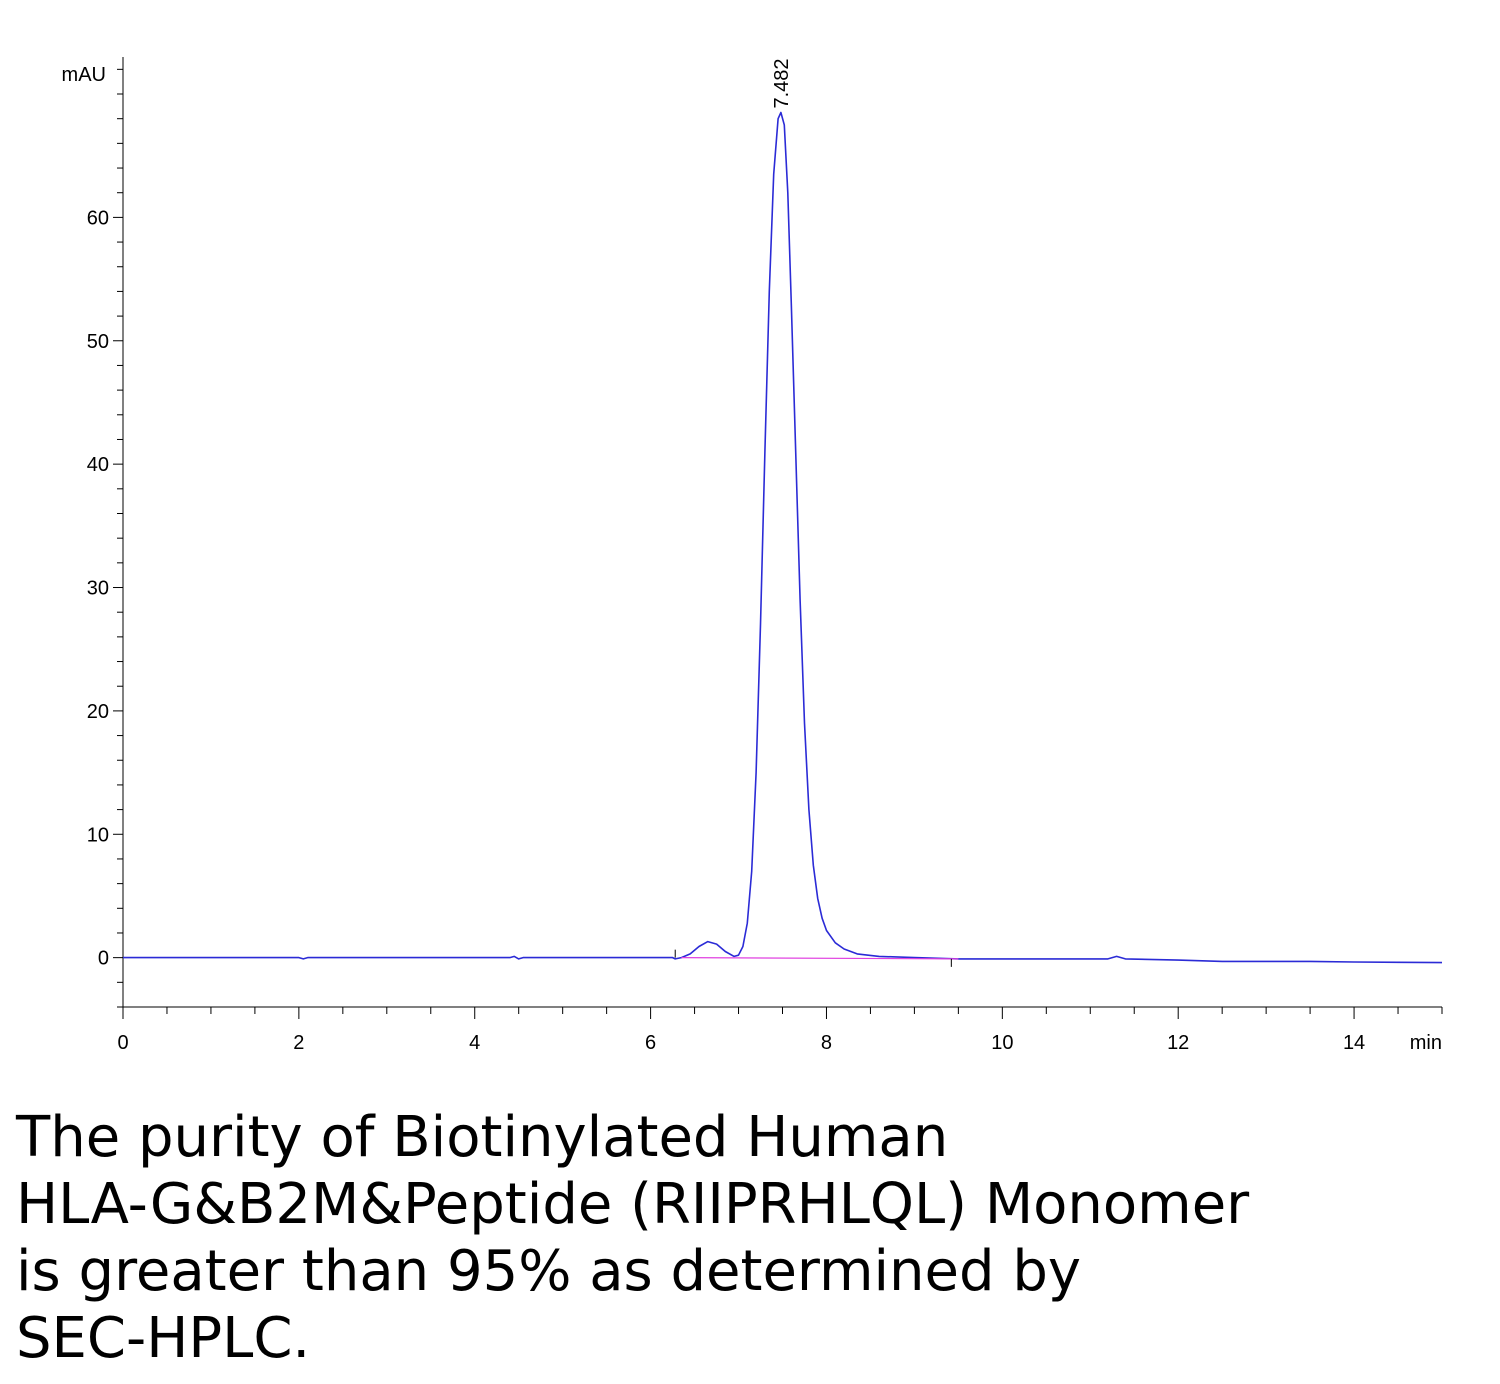  Describe the element at coordinates (98, 835) in the screenshot. I see `y-tick-label: 10` at that location.